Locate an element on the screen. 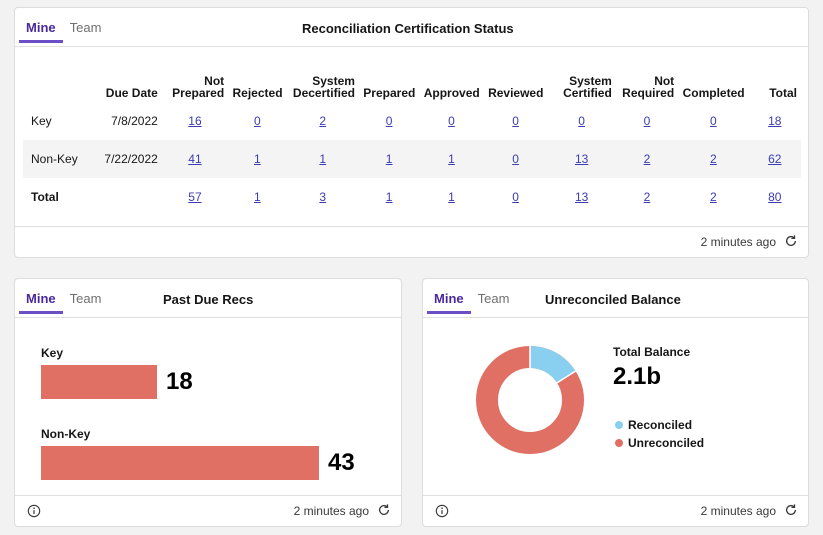 Image resolution: width=823 pixels, height=535 pixels. table-row: Non-Key 7/22/2022 41 1 1 1 1 0 13 2 2 62 is located at coordinates (412, 159).